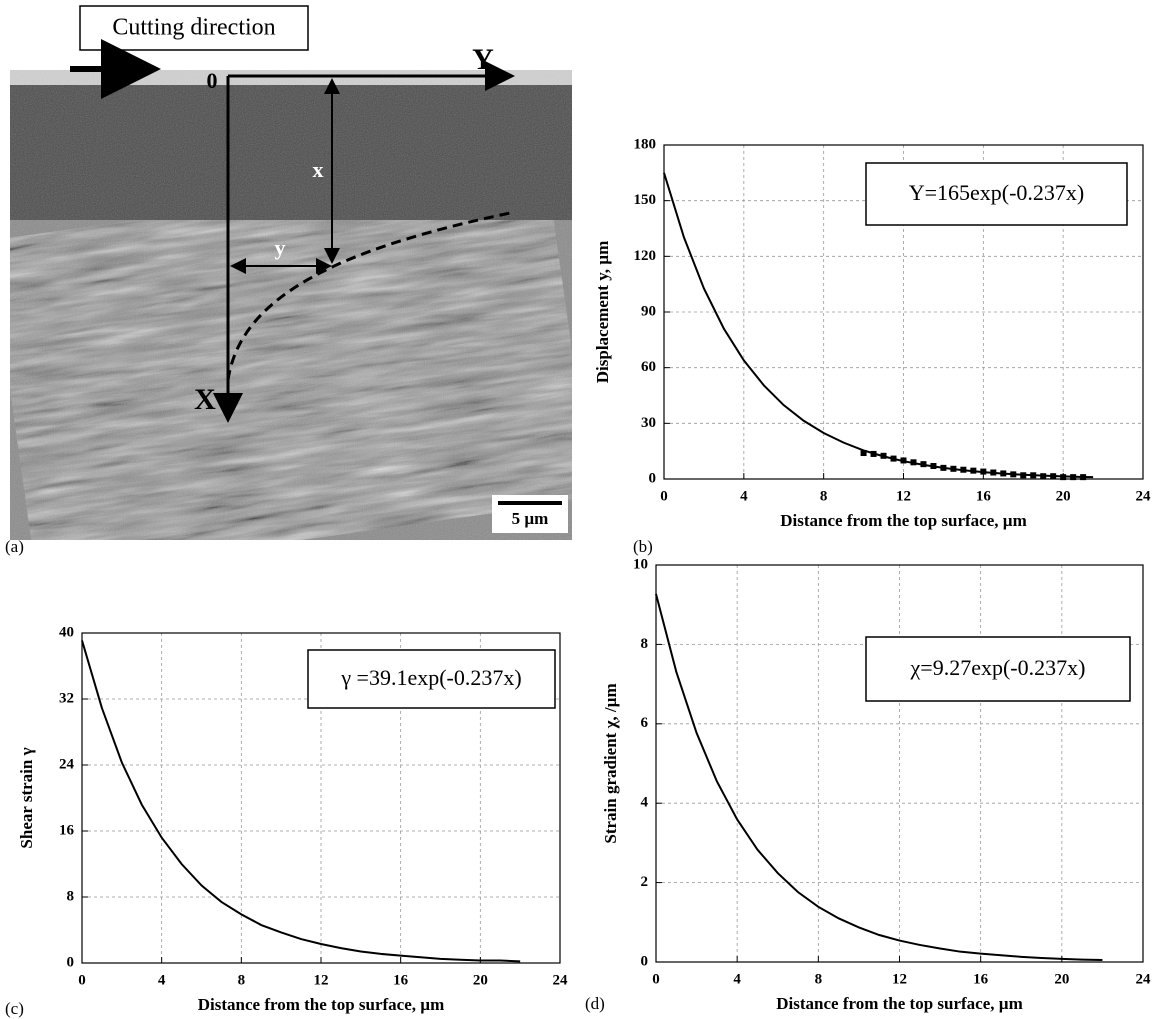  What do you see at coordinates (371, 295) in the screenshot?
I see `deformation-curve` at bounding box center [371, 295].